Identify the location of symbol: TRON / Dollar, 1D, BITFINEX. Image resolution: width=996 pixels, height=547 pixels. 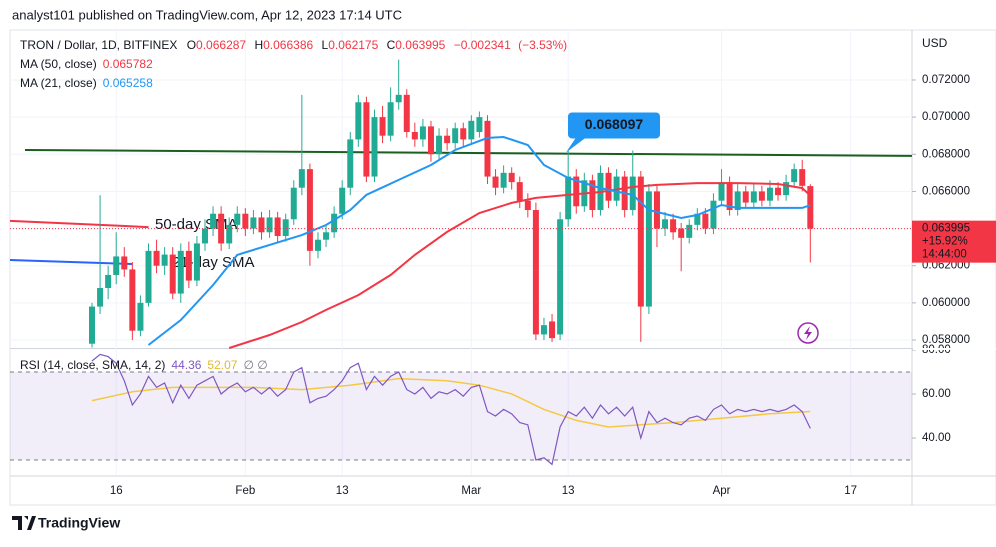
(98, 45).